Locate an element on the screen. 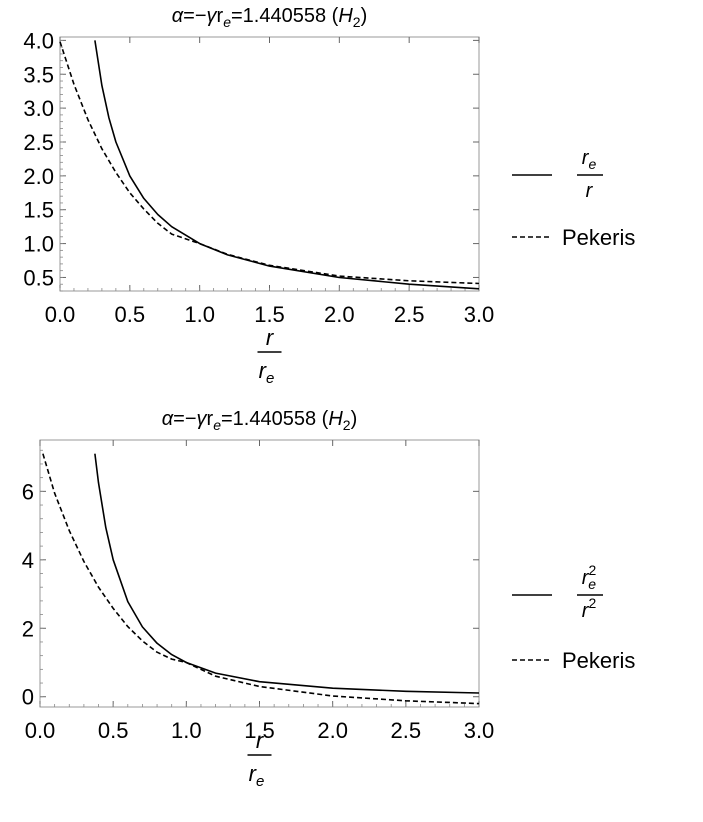 The height and width of the screenshot is (822, 703). y-tick-label: 4.0 is located at coordinates (38, 40).